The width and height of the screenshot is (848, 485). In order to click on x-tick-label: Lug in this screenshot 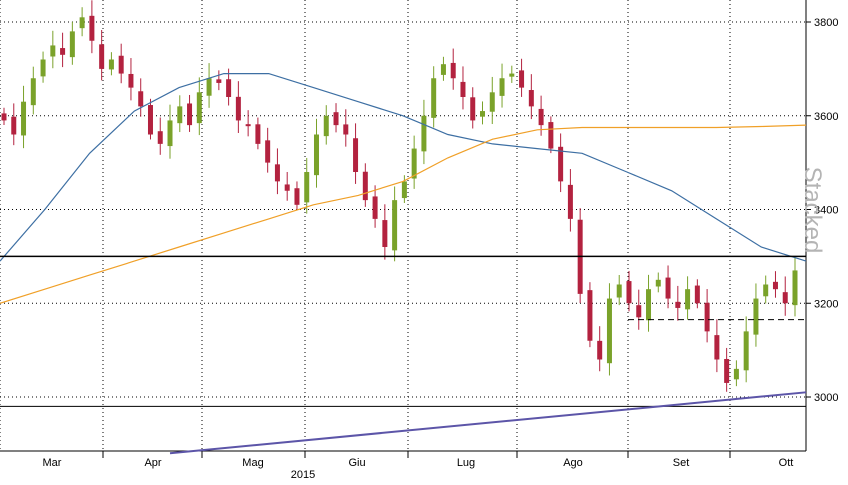, I will do `click(466, 463)`.